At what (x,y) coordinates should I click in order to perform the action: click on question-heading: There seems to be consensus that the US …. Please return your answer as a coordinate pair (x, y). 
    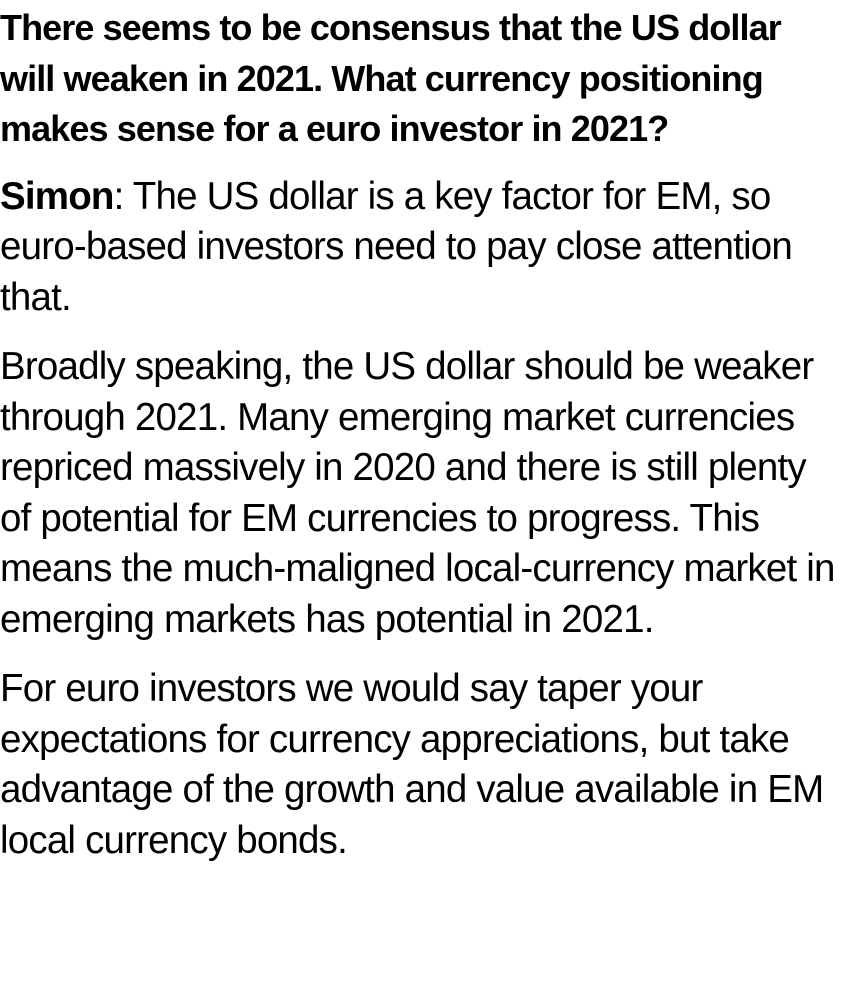
    Looking at the image, I should click on (391, 78).